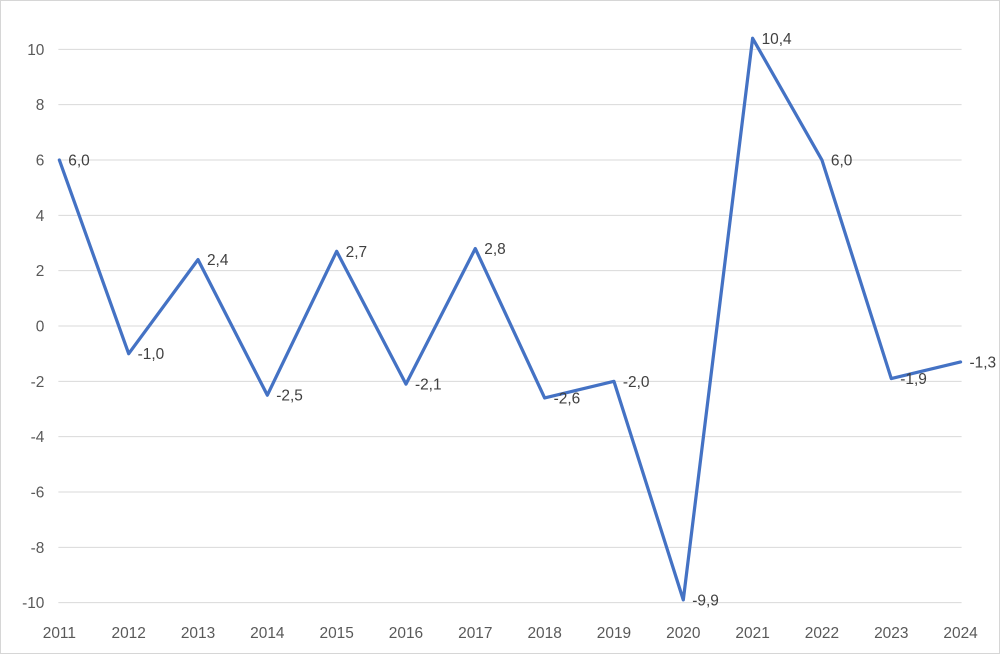 The image size is (1000, 654). Describe the element at coordinates (35, 50) in the screenshot. I see `y-axis-tick-label: 10` at that location.